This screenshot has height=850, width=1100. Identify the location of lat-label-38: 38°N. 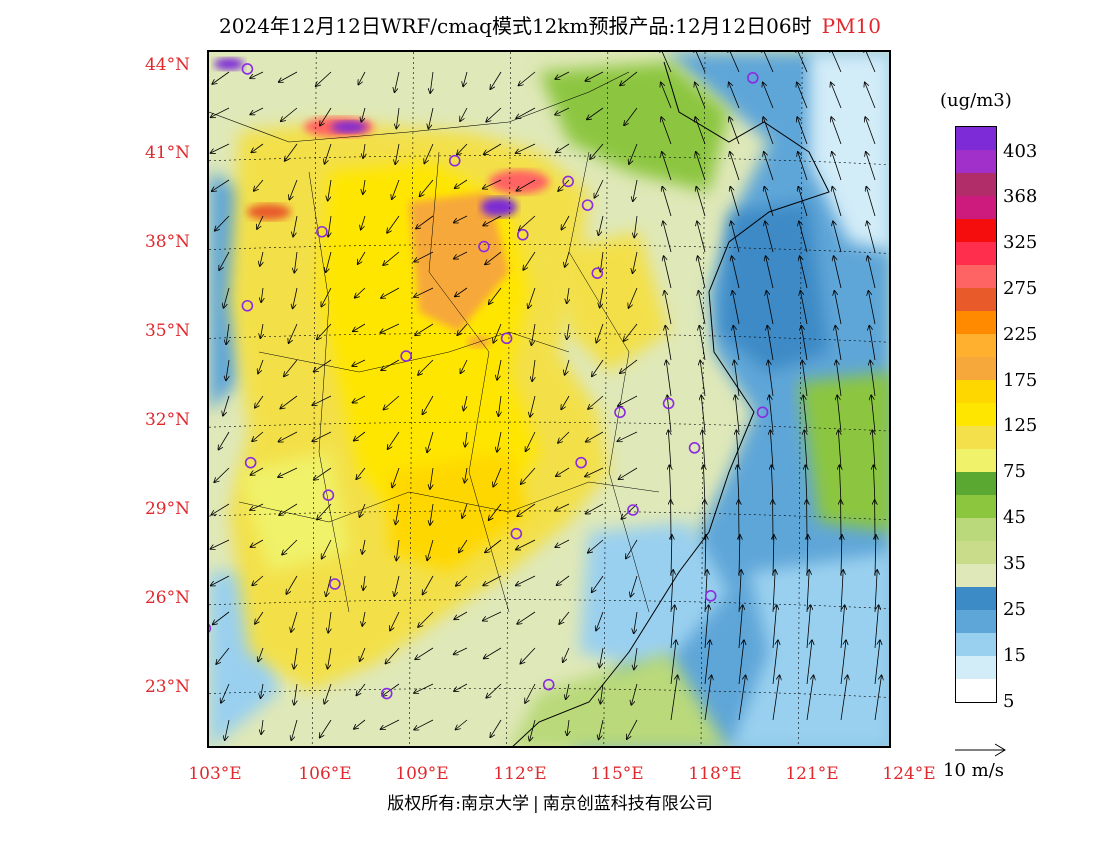
(167, 242).